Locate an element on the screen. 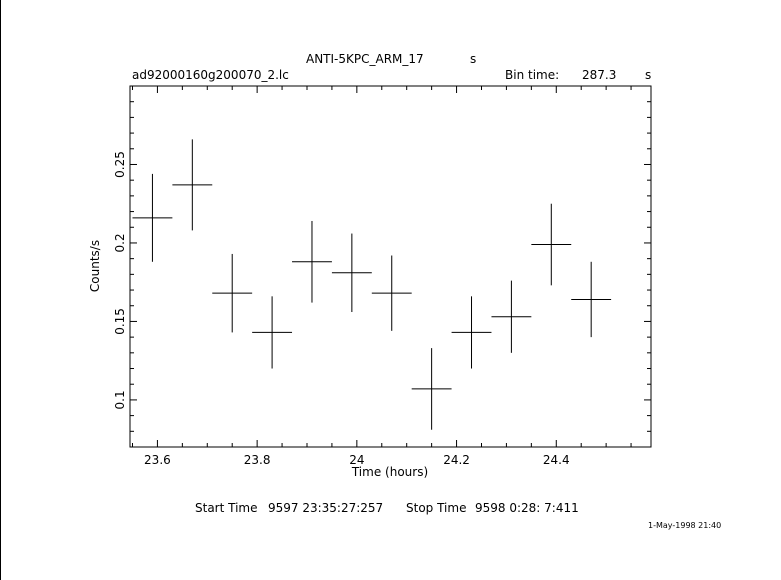 This screenshot has height=580, width=781. chart-title: ANTI-5KPC_ARM_17 is located at coordinates (365, 59).